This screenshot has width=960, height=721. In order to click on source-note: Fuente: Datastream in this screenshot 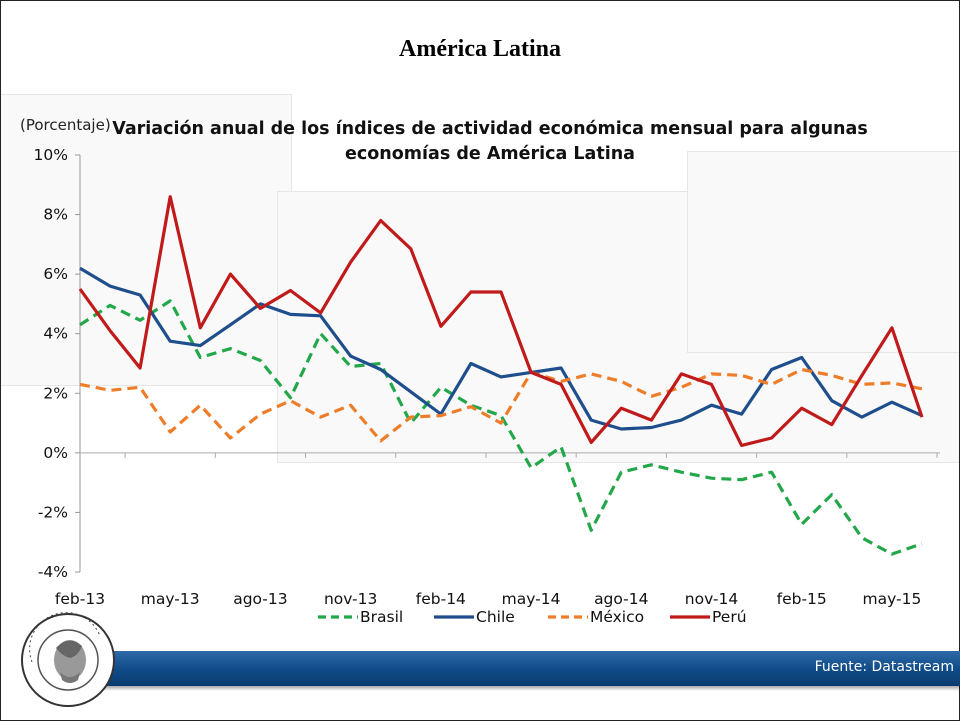, I will do `click(884, 667)`.